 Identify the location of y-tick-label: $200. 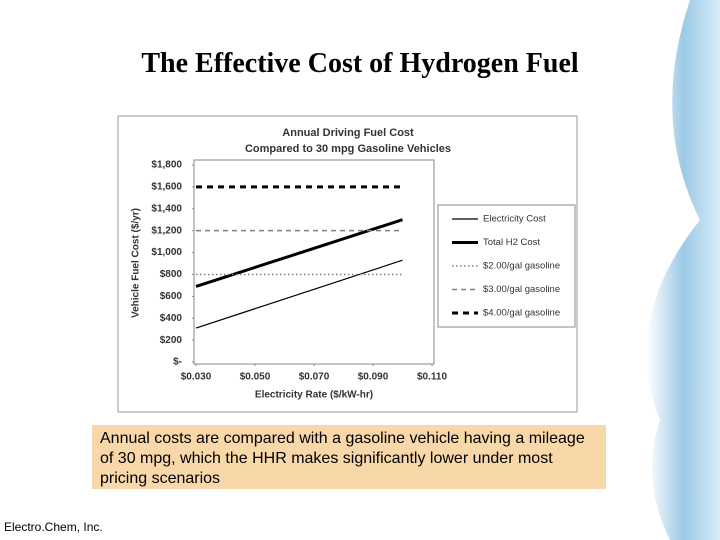
(171, 340).